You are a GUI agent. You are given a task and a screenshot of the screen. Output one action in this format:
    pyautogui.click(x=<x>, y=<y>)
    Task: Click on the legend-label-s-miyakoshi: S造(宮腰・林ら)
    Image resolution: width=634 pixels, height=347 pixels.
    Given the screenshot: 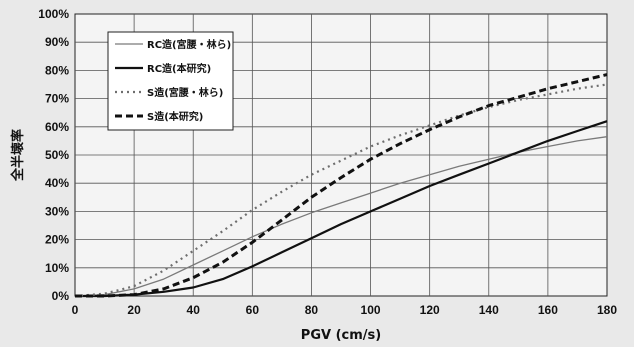 What is the action you would take?
    pyautogui.click(x=185, y=92)
    